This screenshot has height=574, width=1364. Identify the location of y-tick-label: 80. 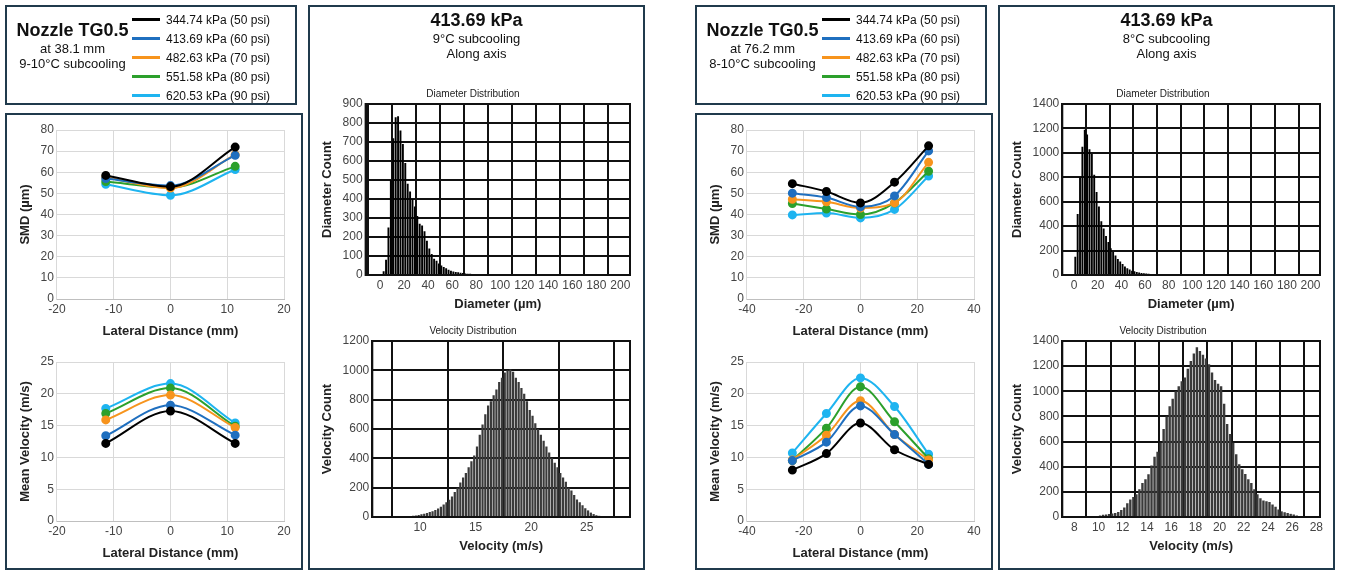
(737, 129).